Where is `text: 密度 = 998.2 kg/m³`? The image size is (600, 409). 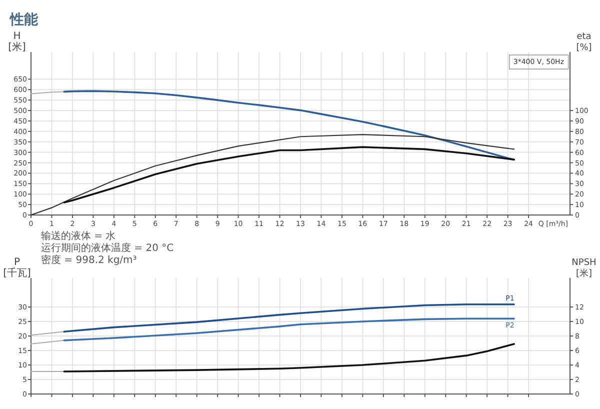 text: 密度 = 998.2 kg/m³ is located at coordinates (89, 260).